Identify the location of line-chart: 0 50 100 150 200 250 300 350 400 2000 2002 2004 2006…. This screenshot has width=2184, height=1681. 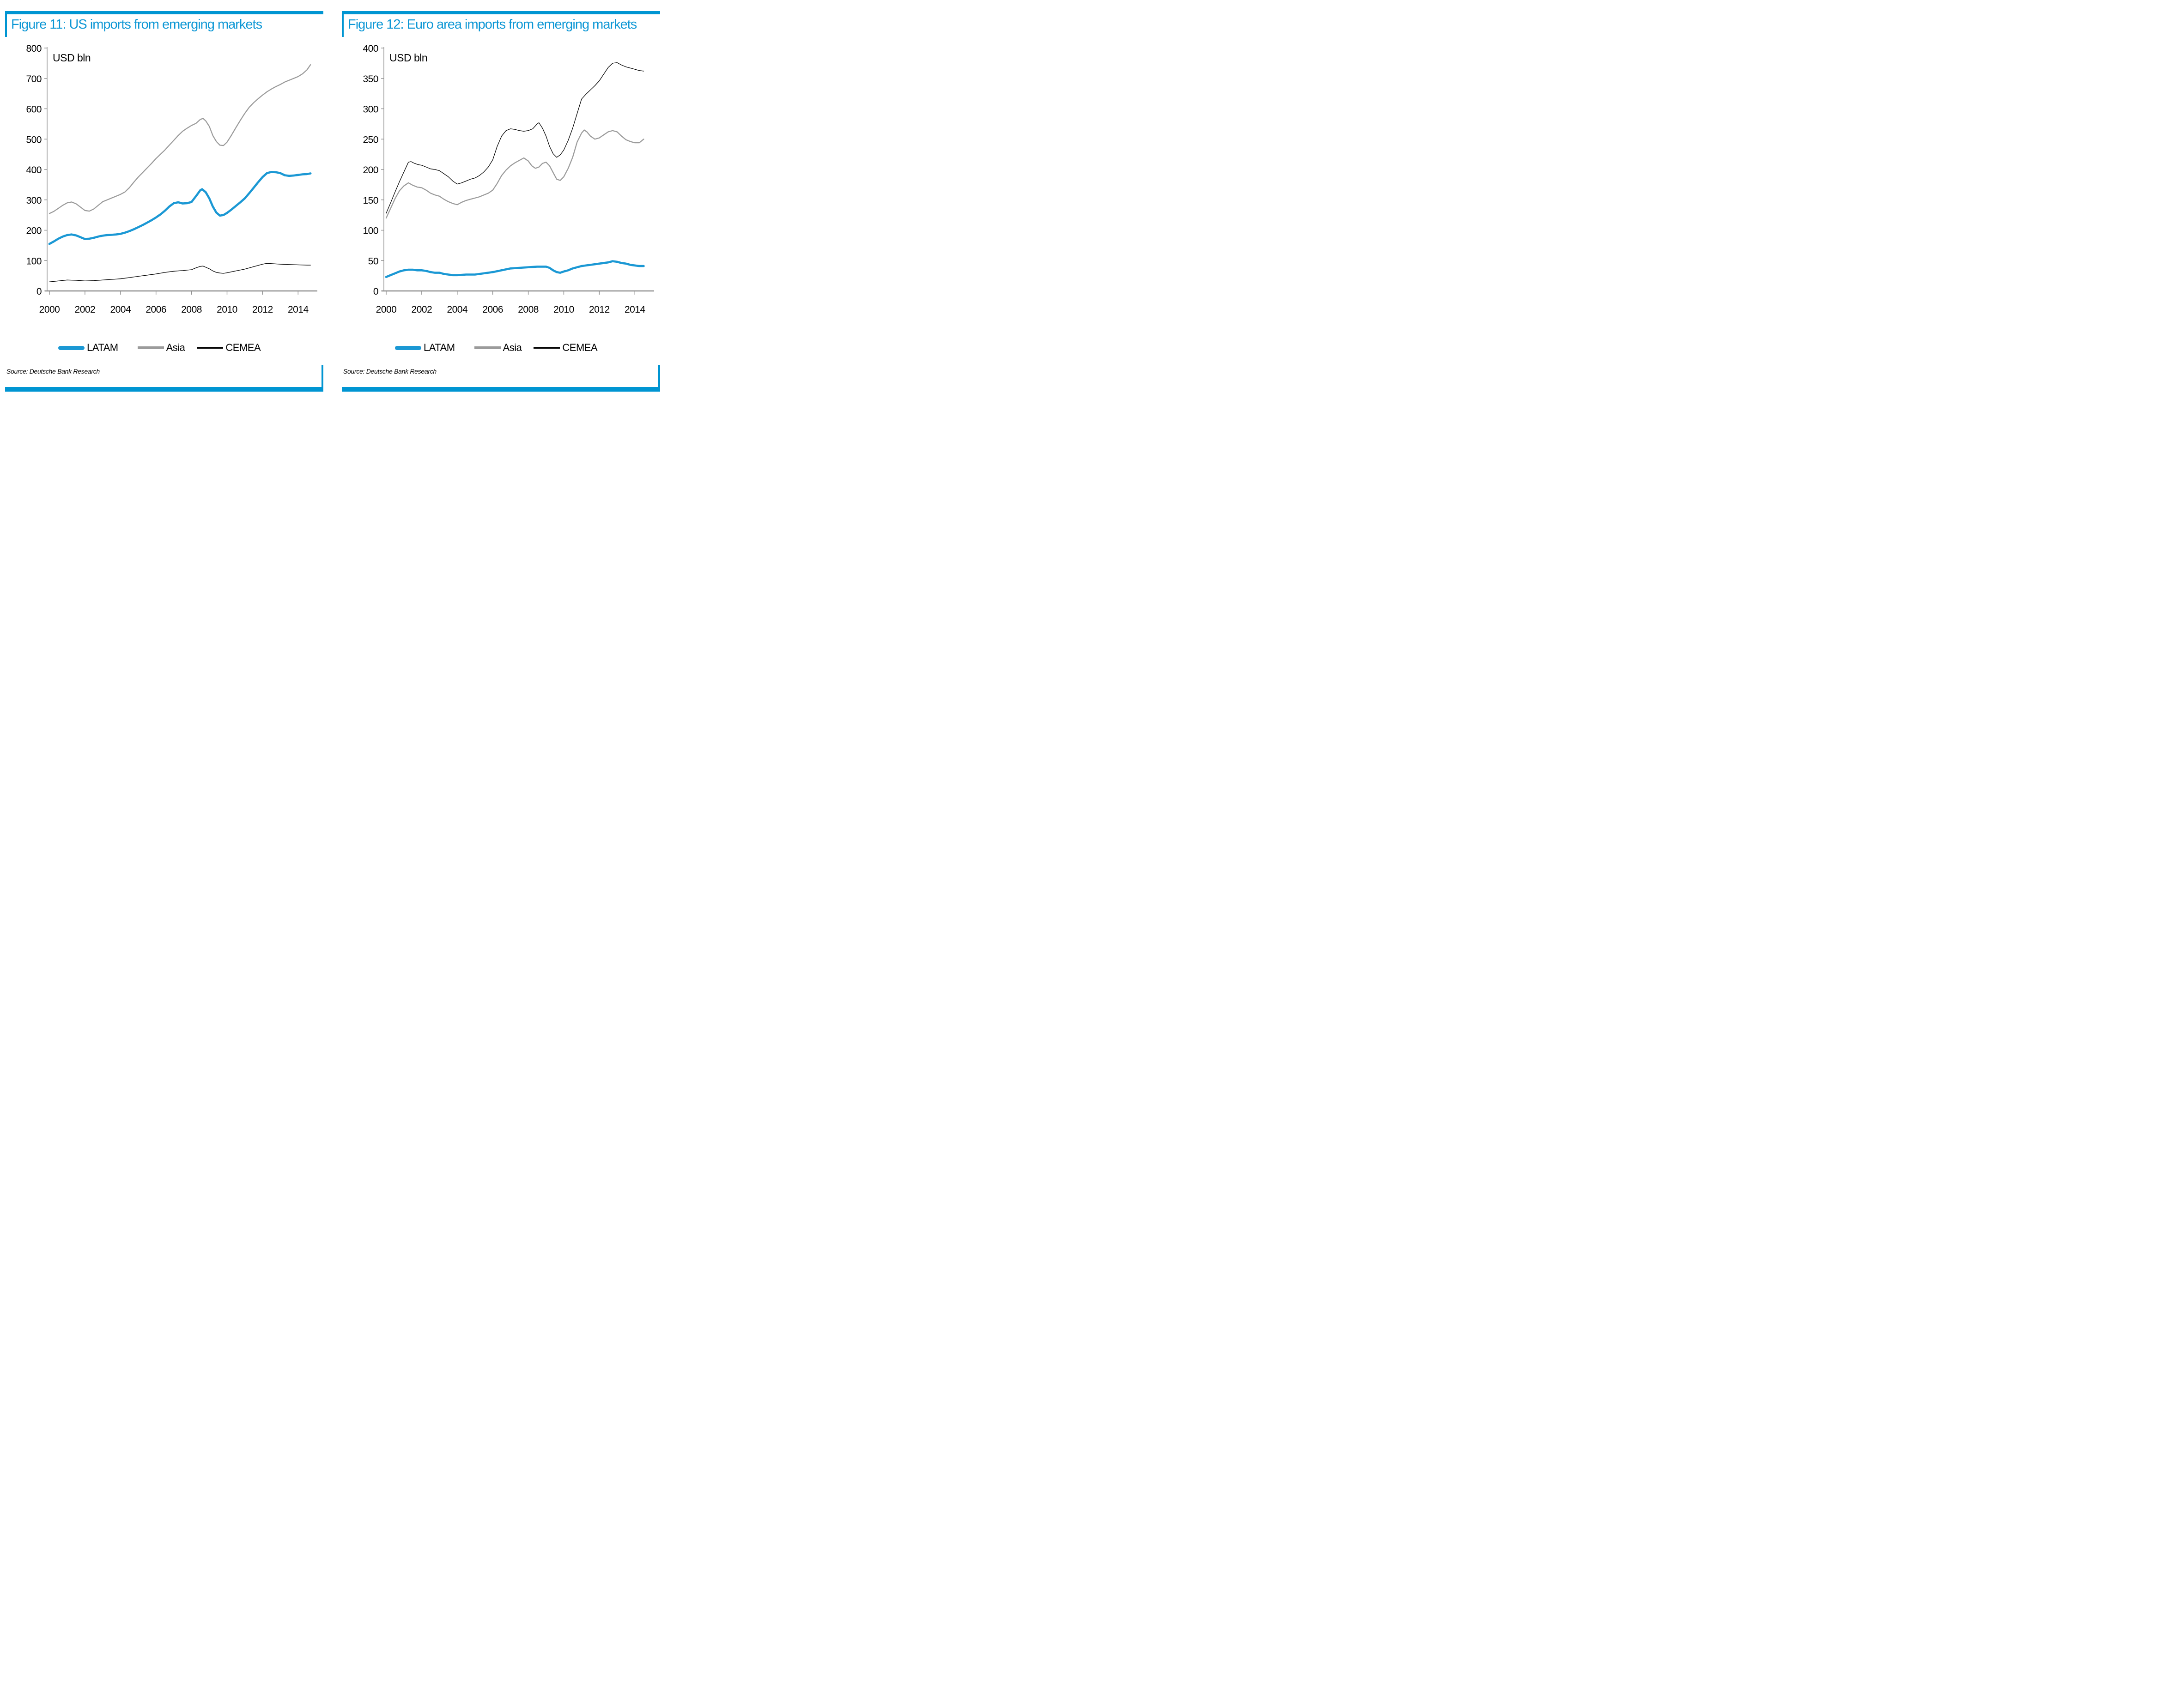
(508, 179).